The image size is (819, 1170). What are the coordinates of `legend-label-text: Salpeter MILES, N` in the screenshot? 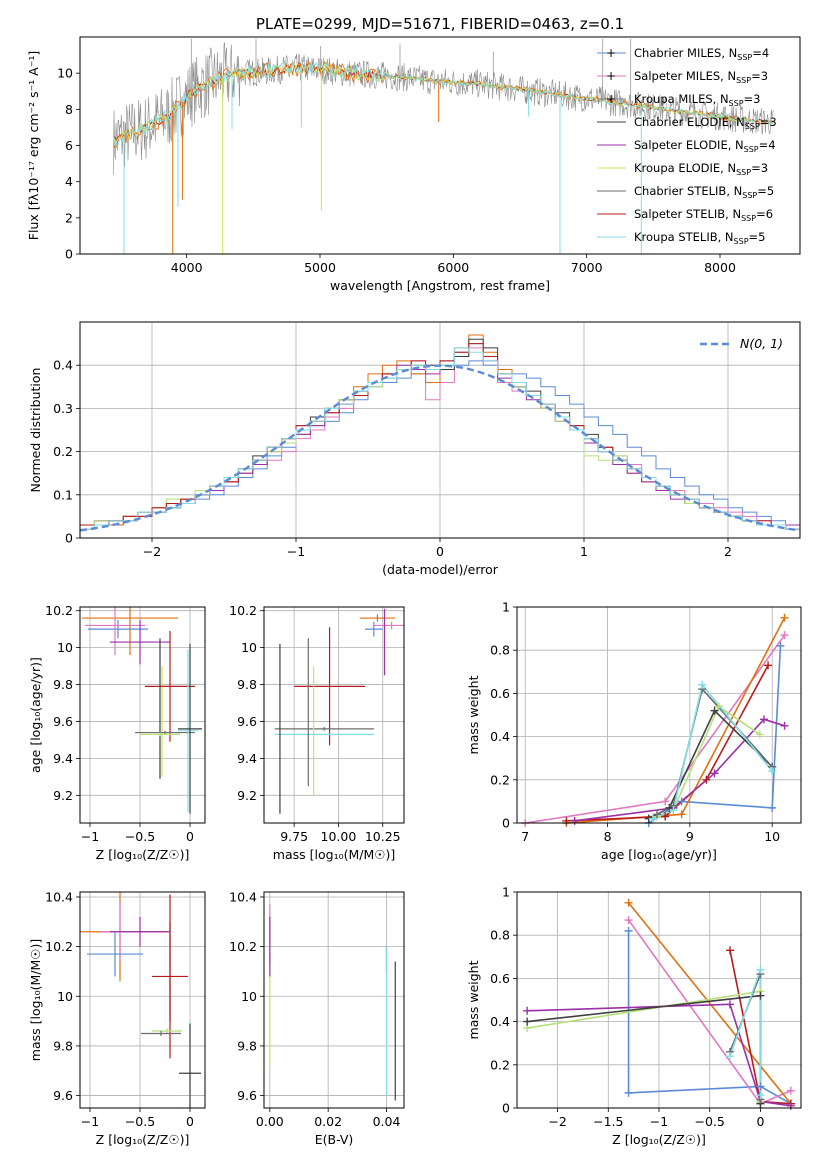 It's located at (685, 76).